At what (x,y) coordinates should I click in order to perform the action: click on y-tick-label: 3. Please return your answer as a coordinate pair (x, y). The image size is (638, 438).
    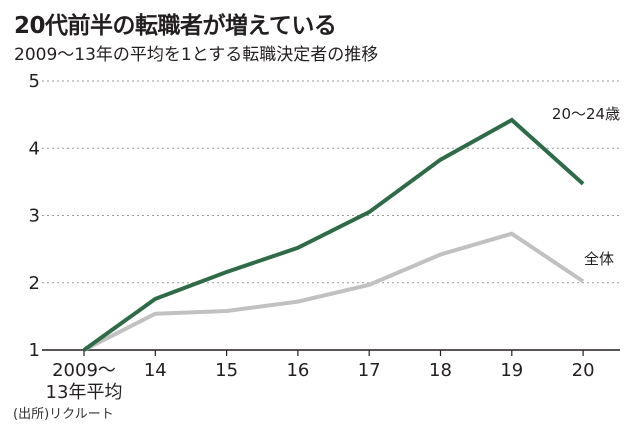
    Looking at the image, I should click on (34, 216).